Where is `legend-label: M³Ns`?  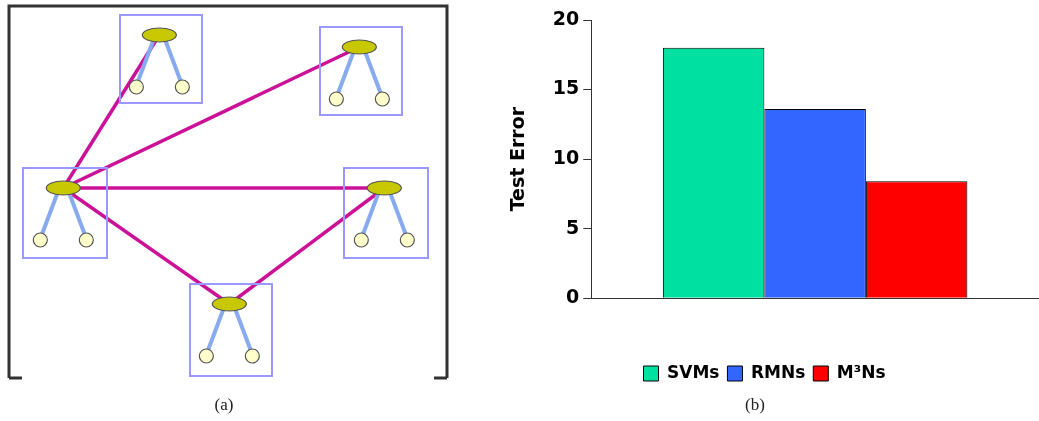
legend-label: M³Ns is located at coordinates (861, 371).